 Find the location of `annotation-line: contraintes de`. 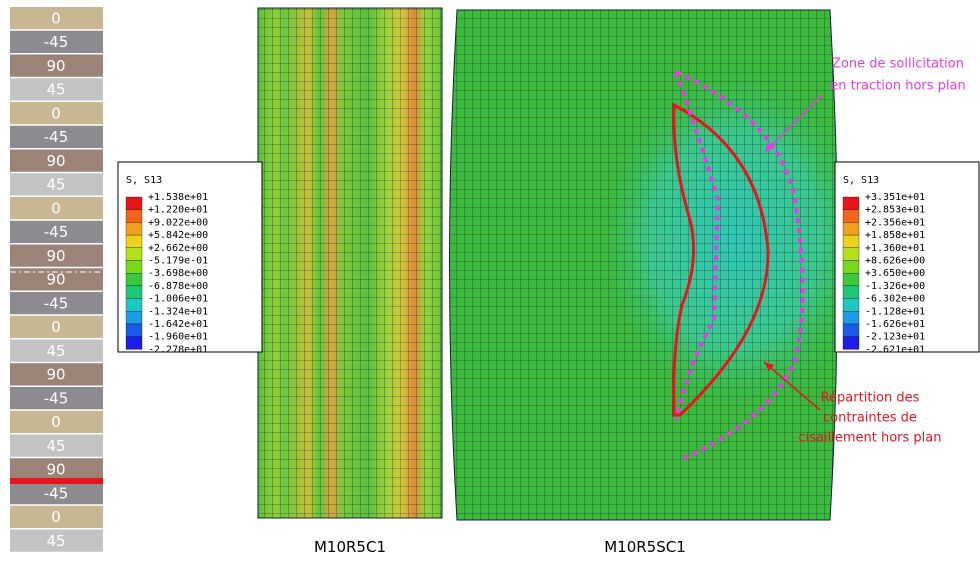

annotation-line: contraintes de is located at coordinates (870, 418).